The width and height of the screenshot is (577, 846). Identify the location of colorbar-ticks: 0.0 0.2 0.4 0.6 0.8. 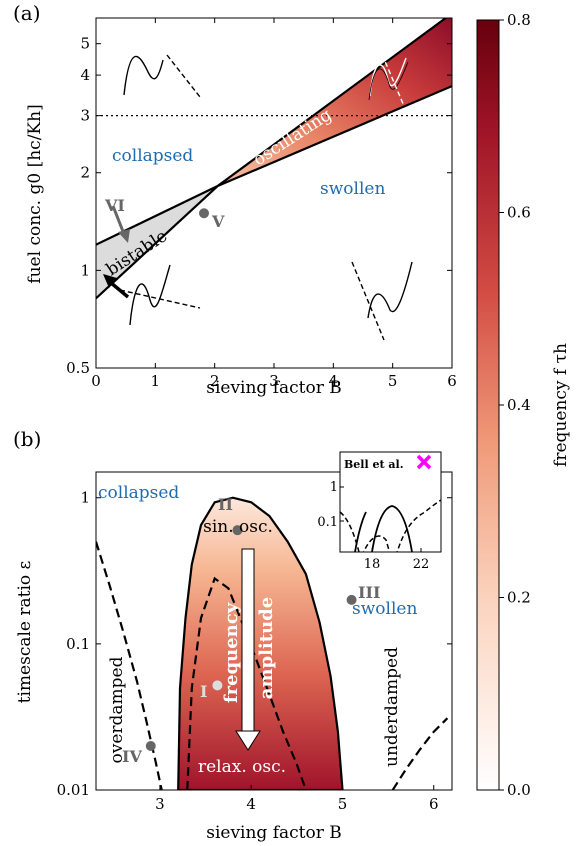
(515, 405).